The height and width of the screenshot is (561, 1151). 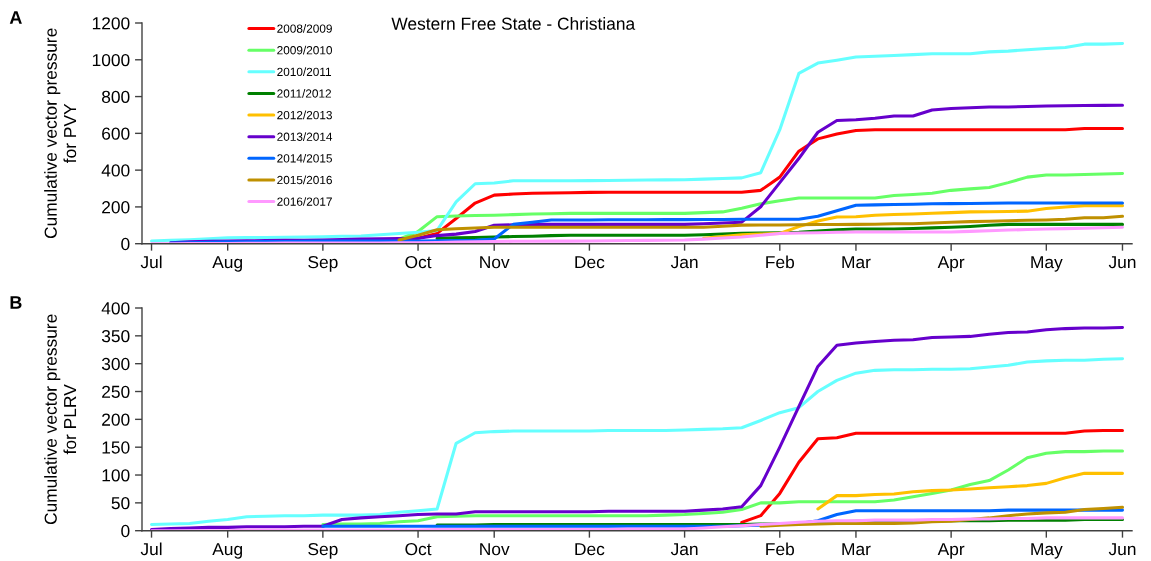 I want to click on legend-label: 2009/2010, so click(x=305, y=50).